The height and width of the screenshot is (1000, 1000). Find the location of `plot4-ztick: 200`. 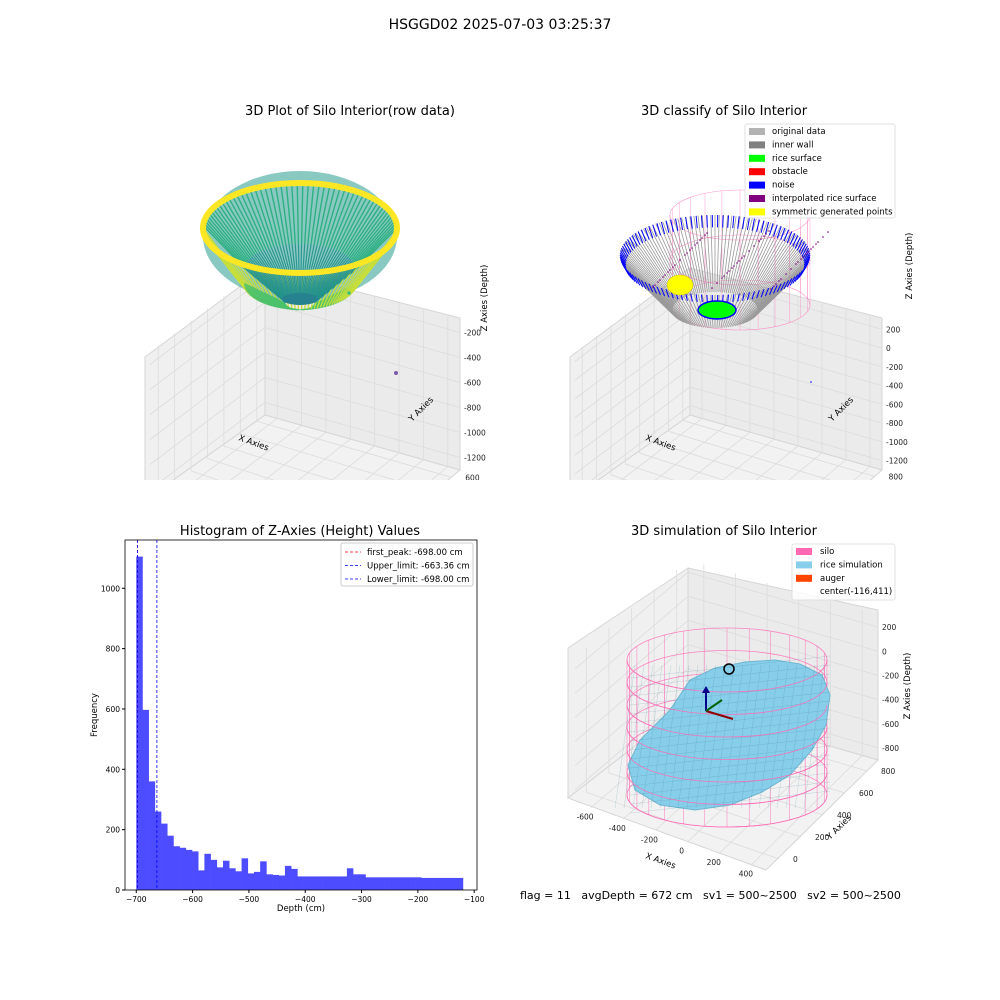

plot4-ztick: 200 is located at coordinates (889, 627).